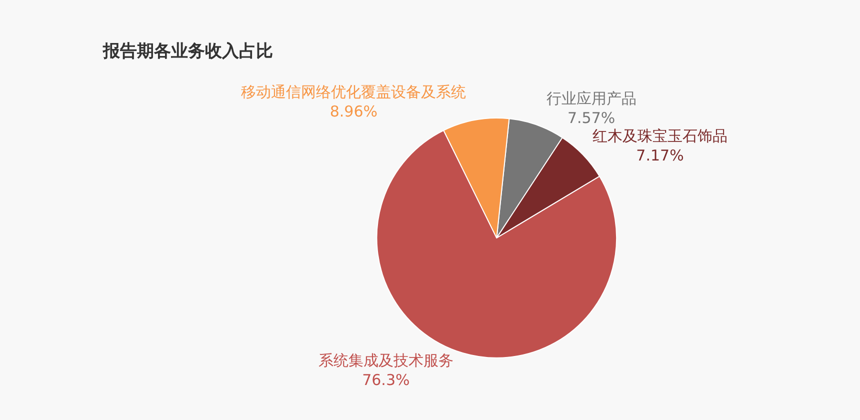 This screenshot has width=860, height=420. What do you see at coordinates (660, 136) in the screenshot?
I see `slice-label: 红木及珠宝玉石饰品` at bounding box center [660, 136].